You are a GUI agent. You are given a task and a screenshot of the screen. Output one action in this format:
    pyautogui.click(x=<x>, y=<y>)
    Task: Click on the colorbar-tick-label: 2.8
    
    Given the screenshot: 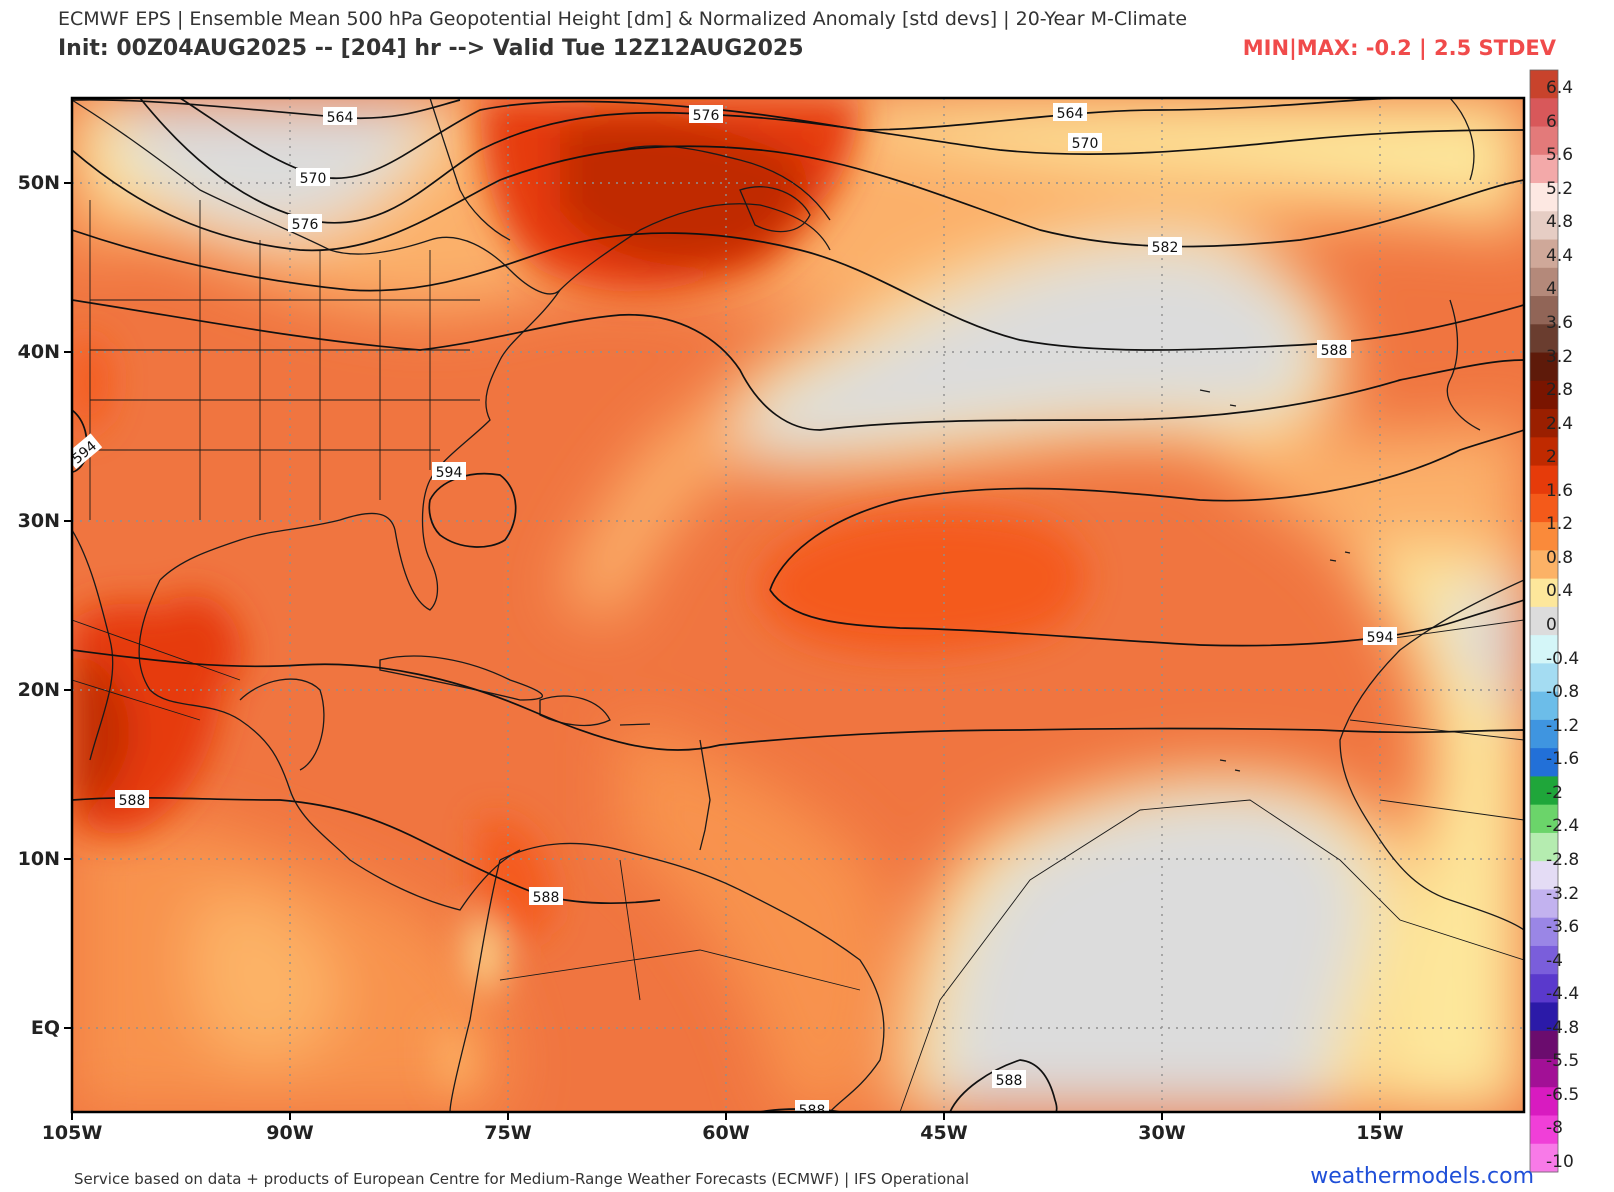 What is the action you would take?
    pyautogui.click(x=1560, y=390)
    